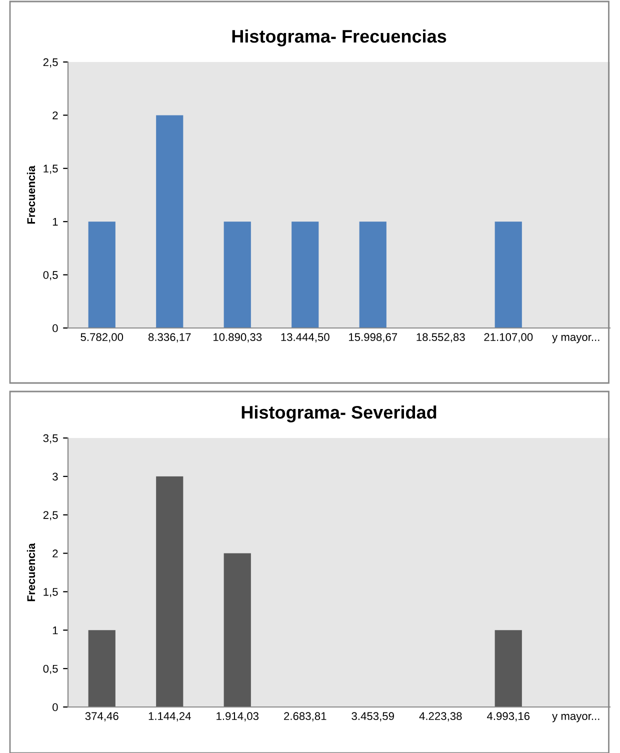  What do you see at coordinates (238, 337) in the screenshot?
I see `x-tick-label: 10.890,33` at bounding box center [238, 337].